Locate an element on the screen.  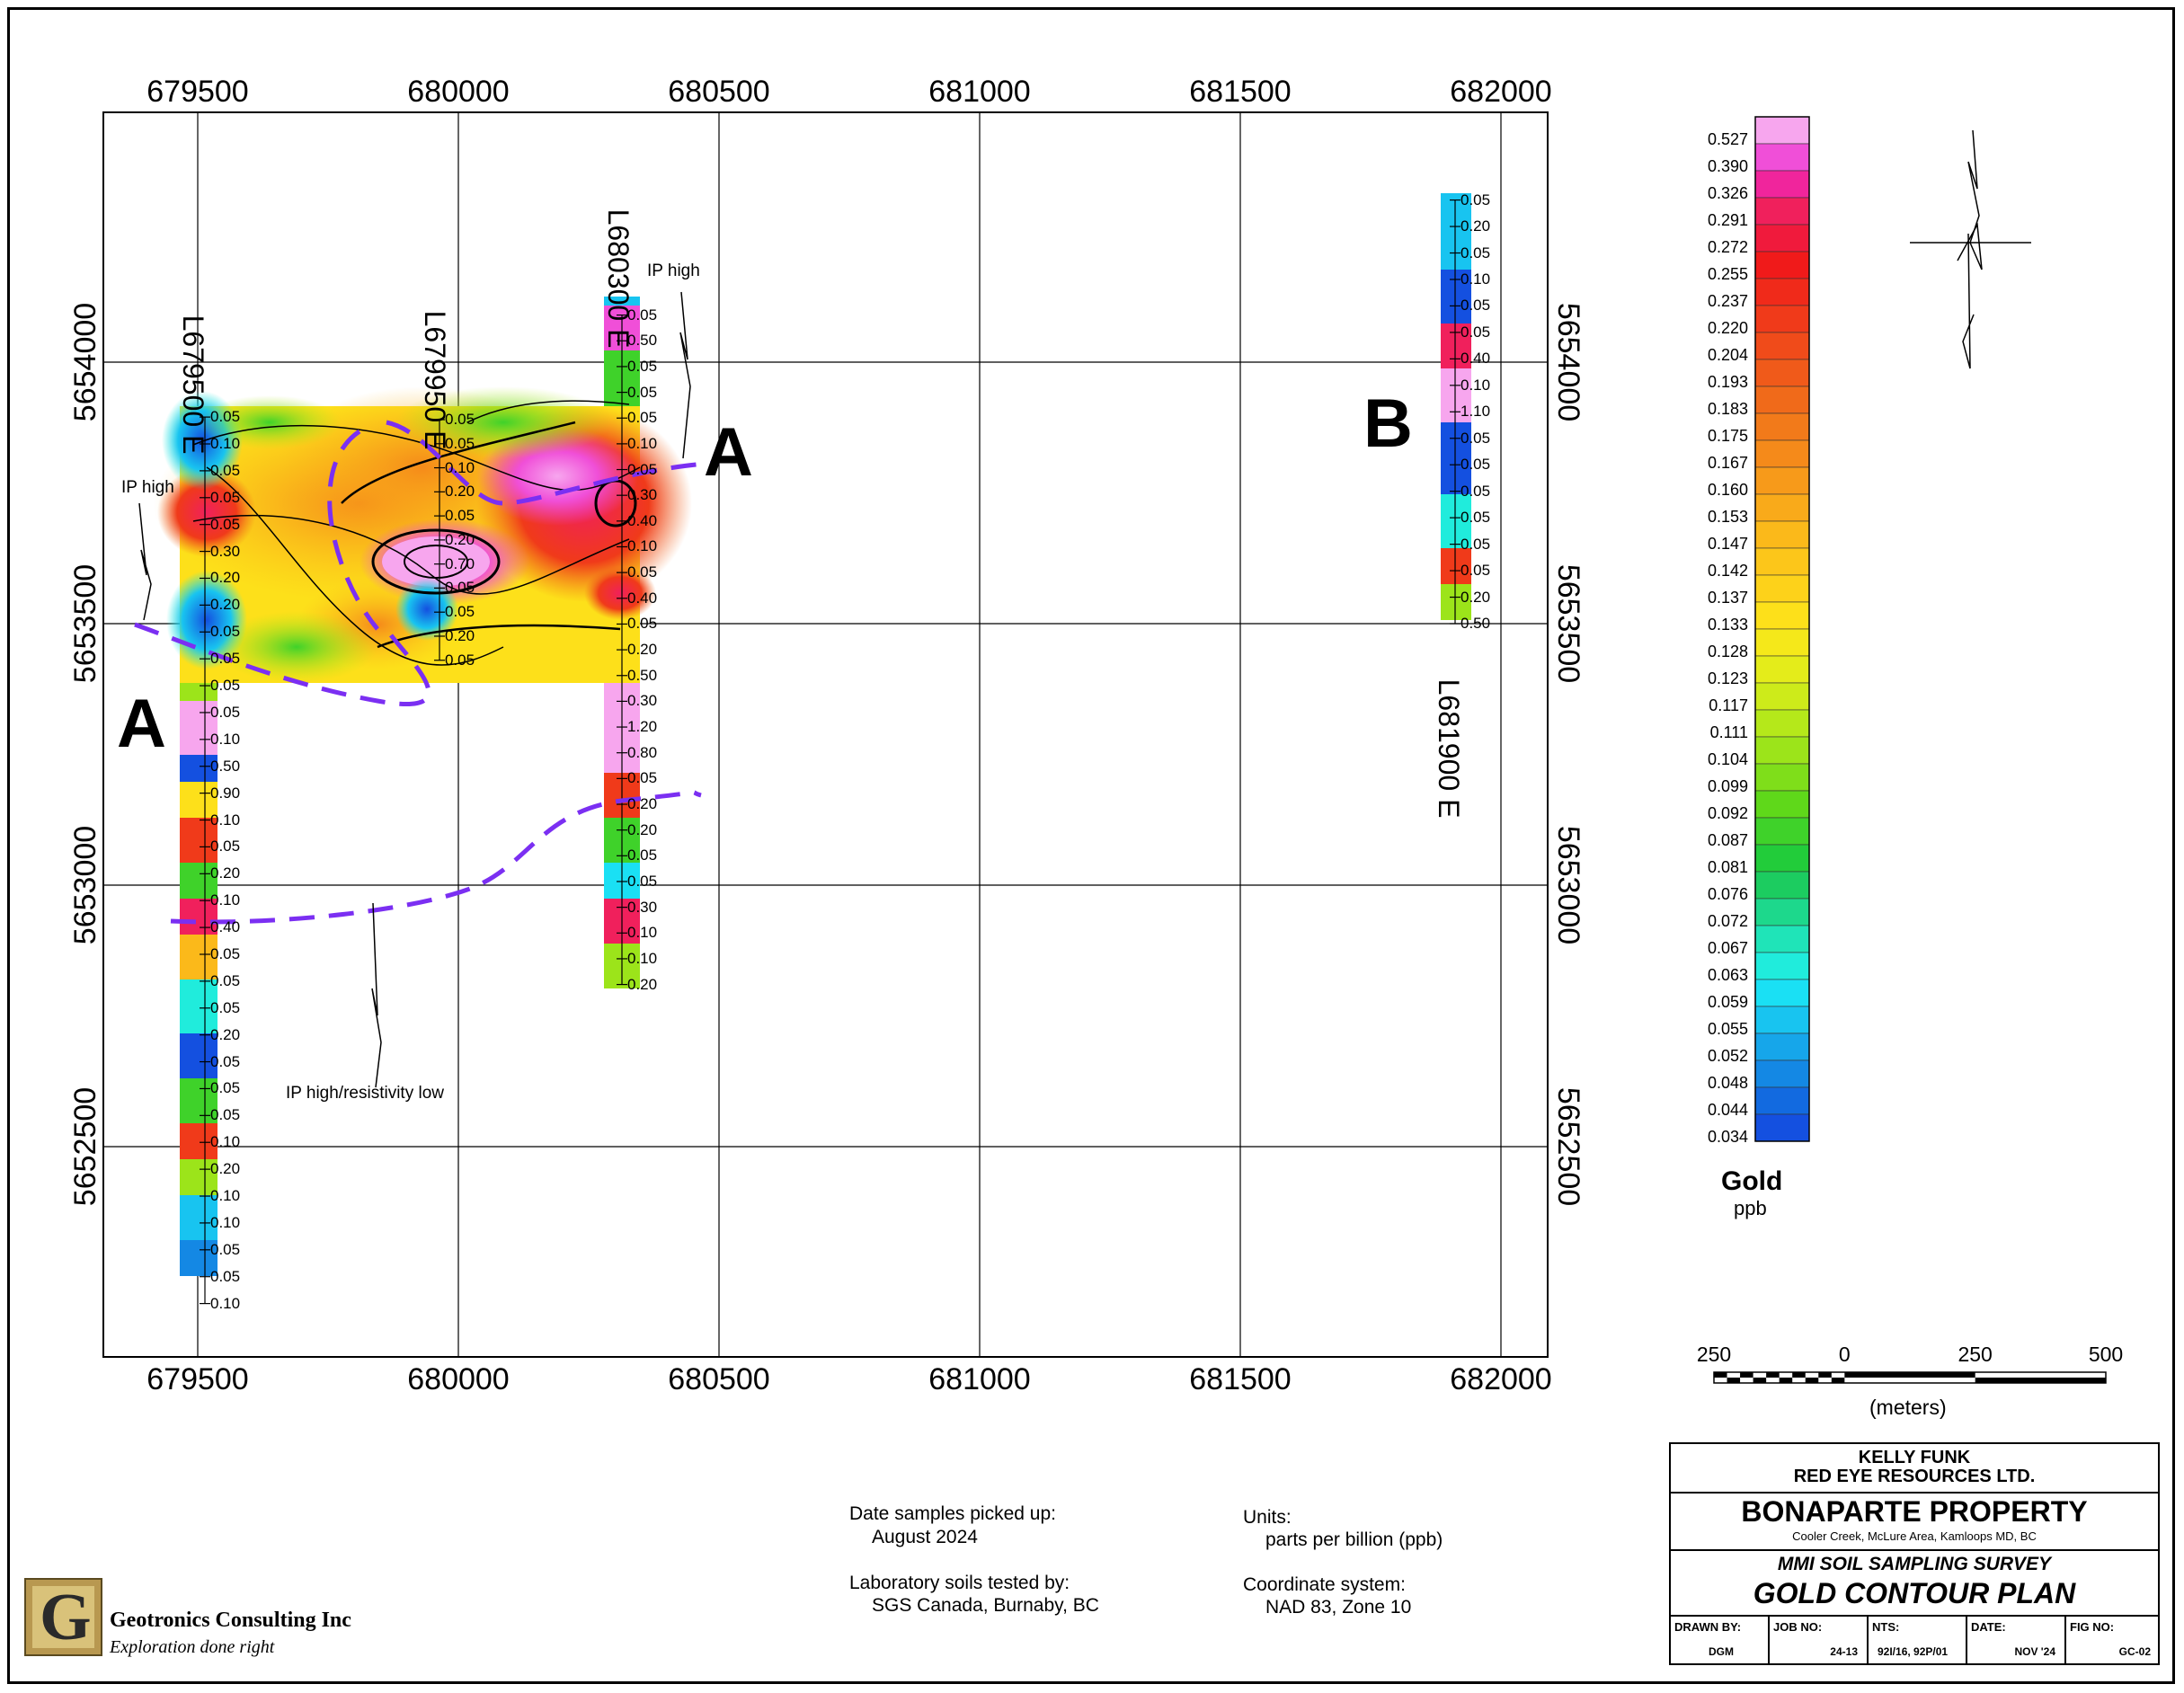
scale-label-2: 250 is located at coordinates (1976, 1354).